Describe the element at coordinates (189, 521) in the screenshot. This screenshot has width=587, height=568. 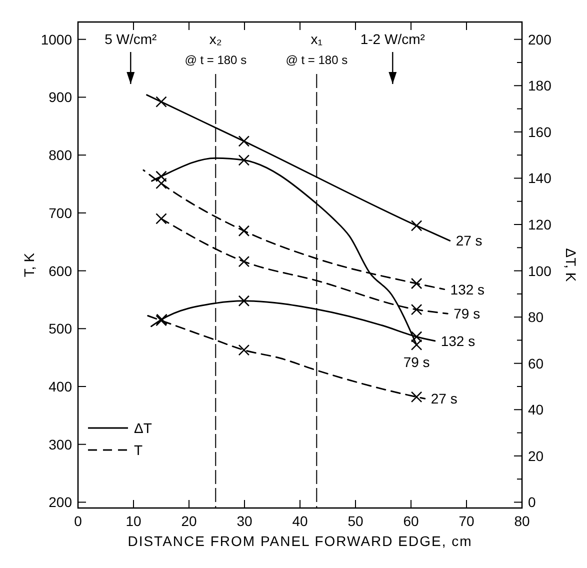
I see `x-tick-label: 20` at that location.